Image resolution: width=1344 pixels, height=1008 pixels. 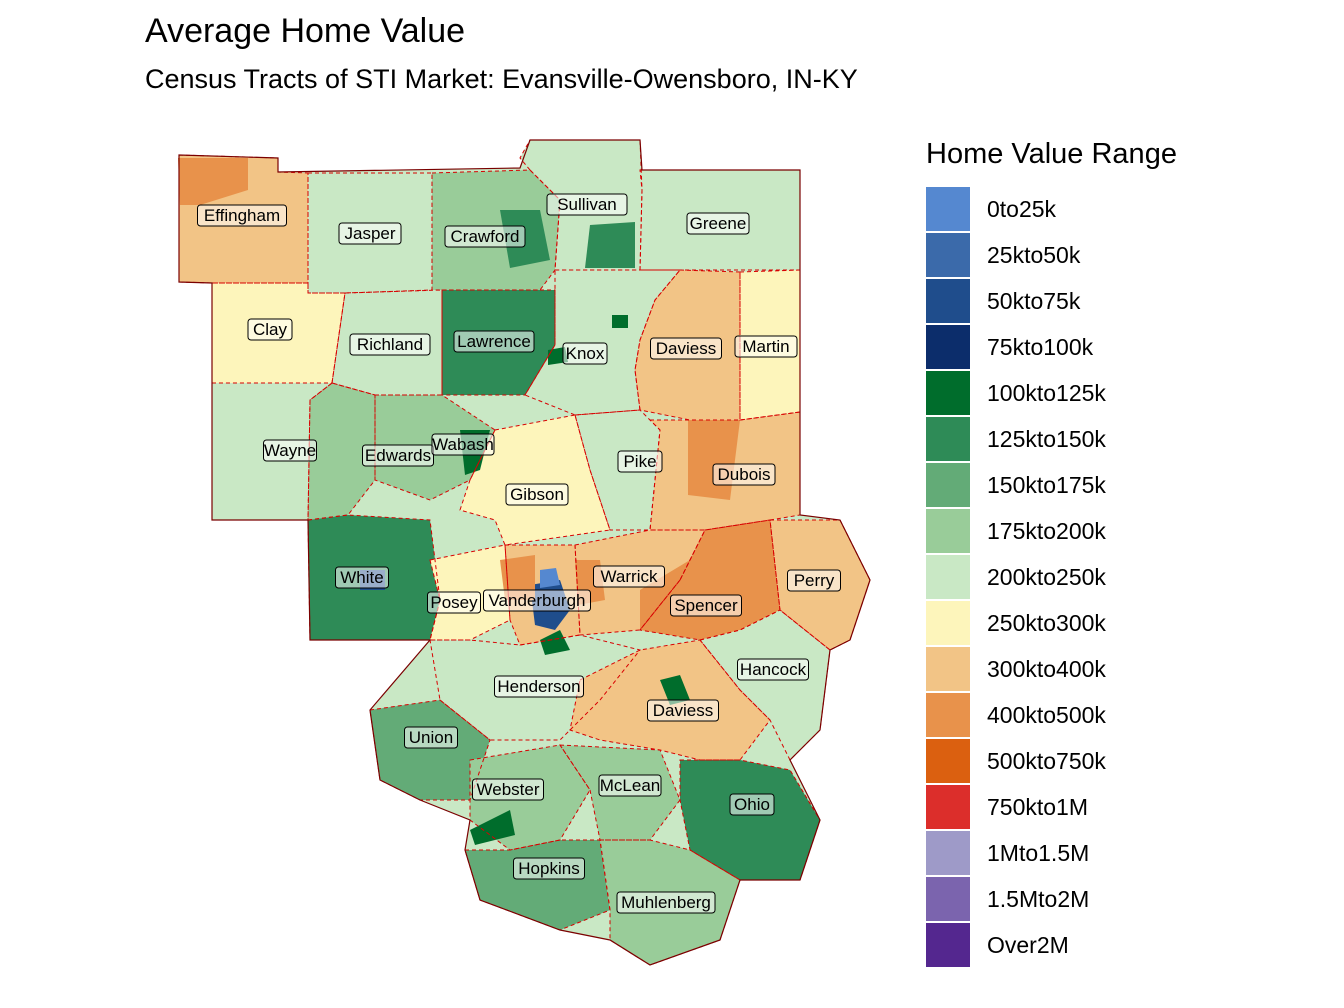 I want to click on county-label: Jasper, so click(x=370, y=233).